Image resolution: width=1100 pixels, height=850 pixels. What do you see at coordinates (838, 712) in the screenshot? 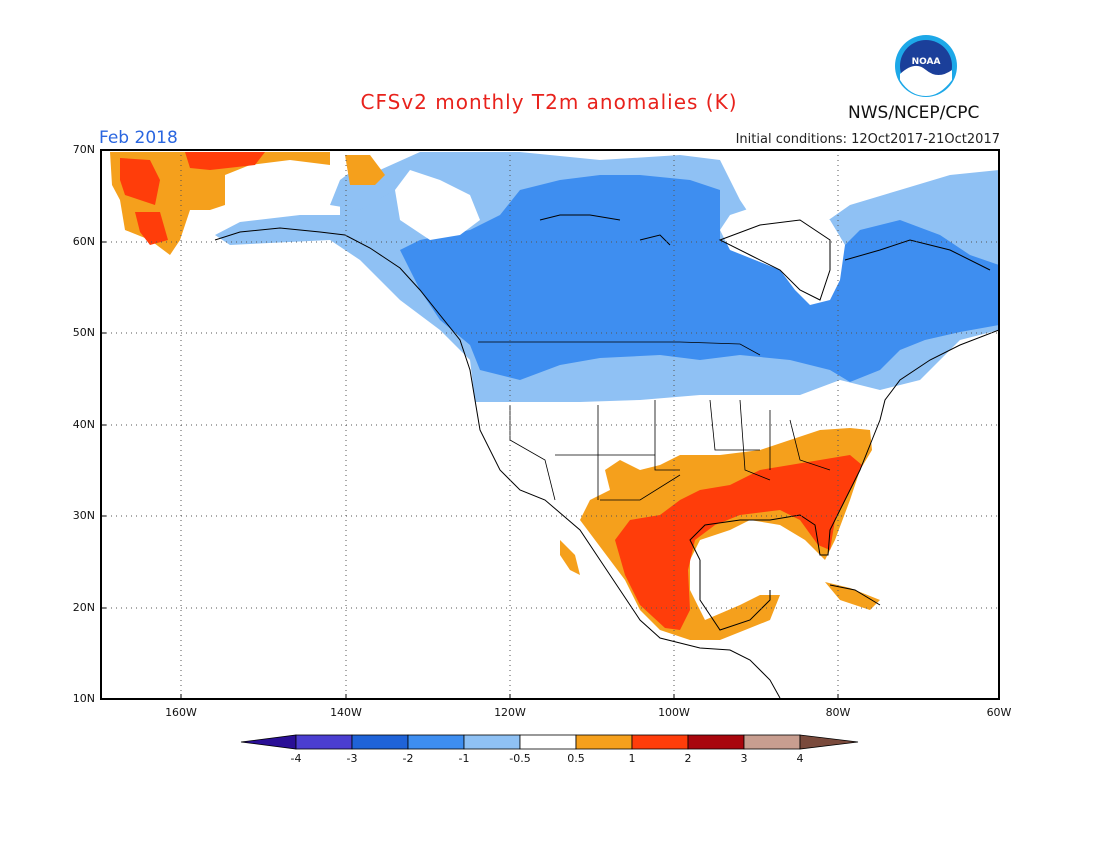
I see `lon-label: 80W` at bounding box center [838, 712].